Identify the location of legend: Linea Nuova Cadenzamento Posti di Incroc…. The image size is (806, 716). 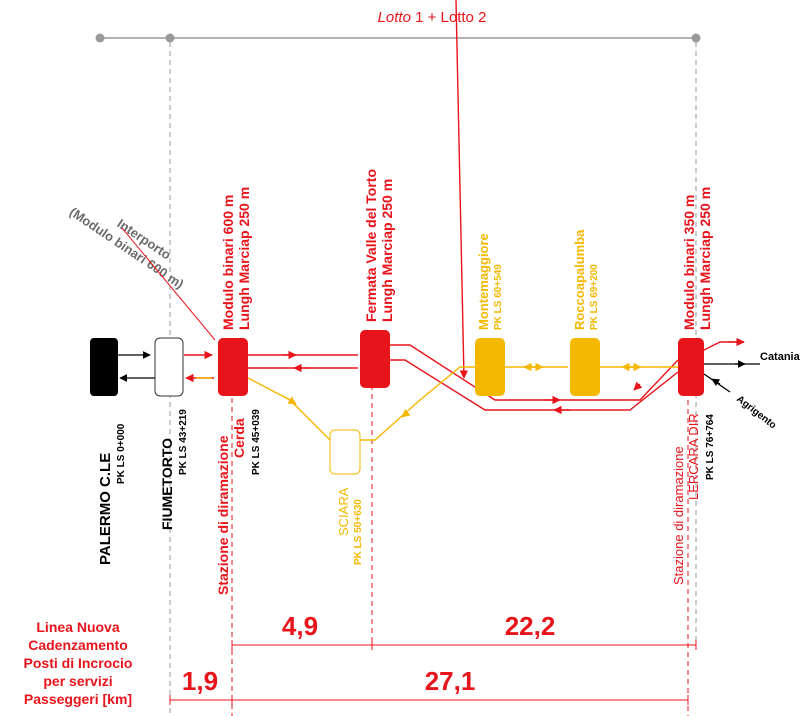
(78, 663).